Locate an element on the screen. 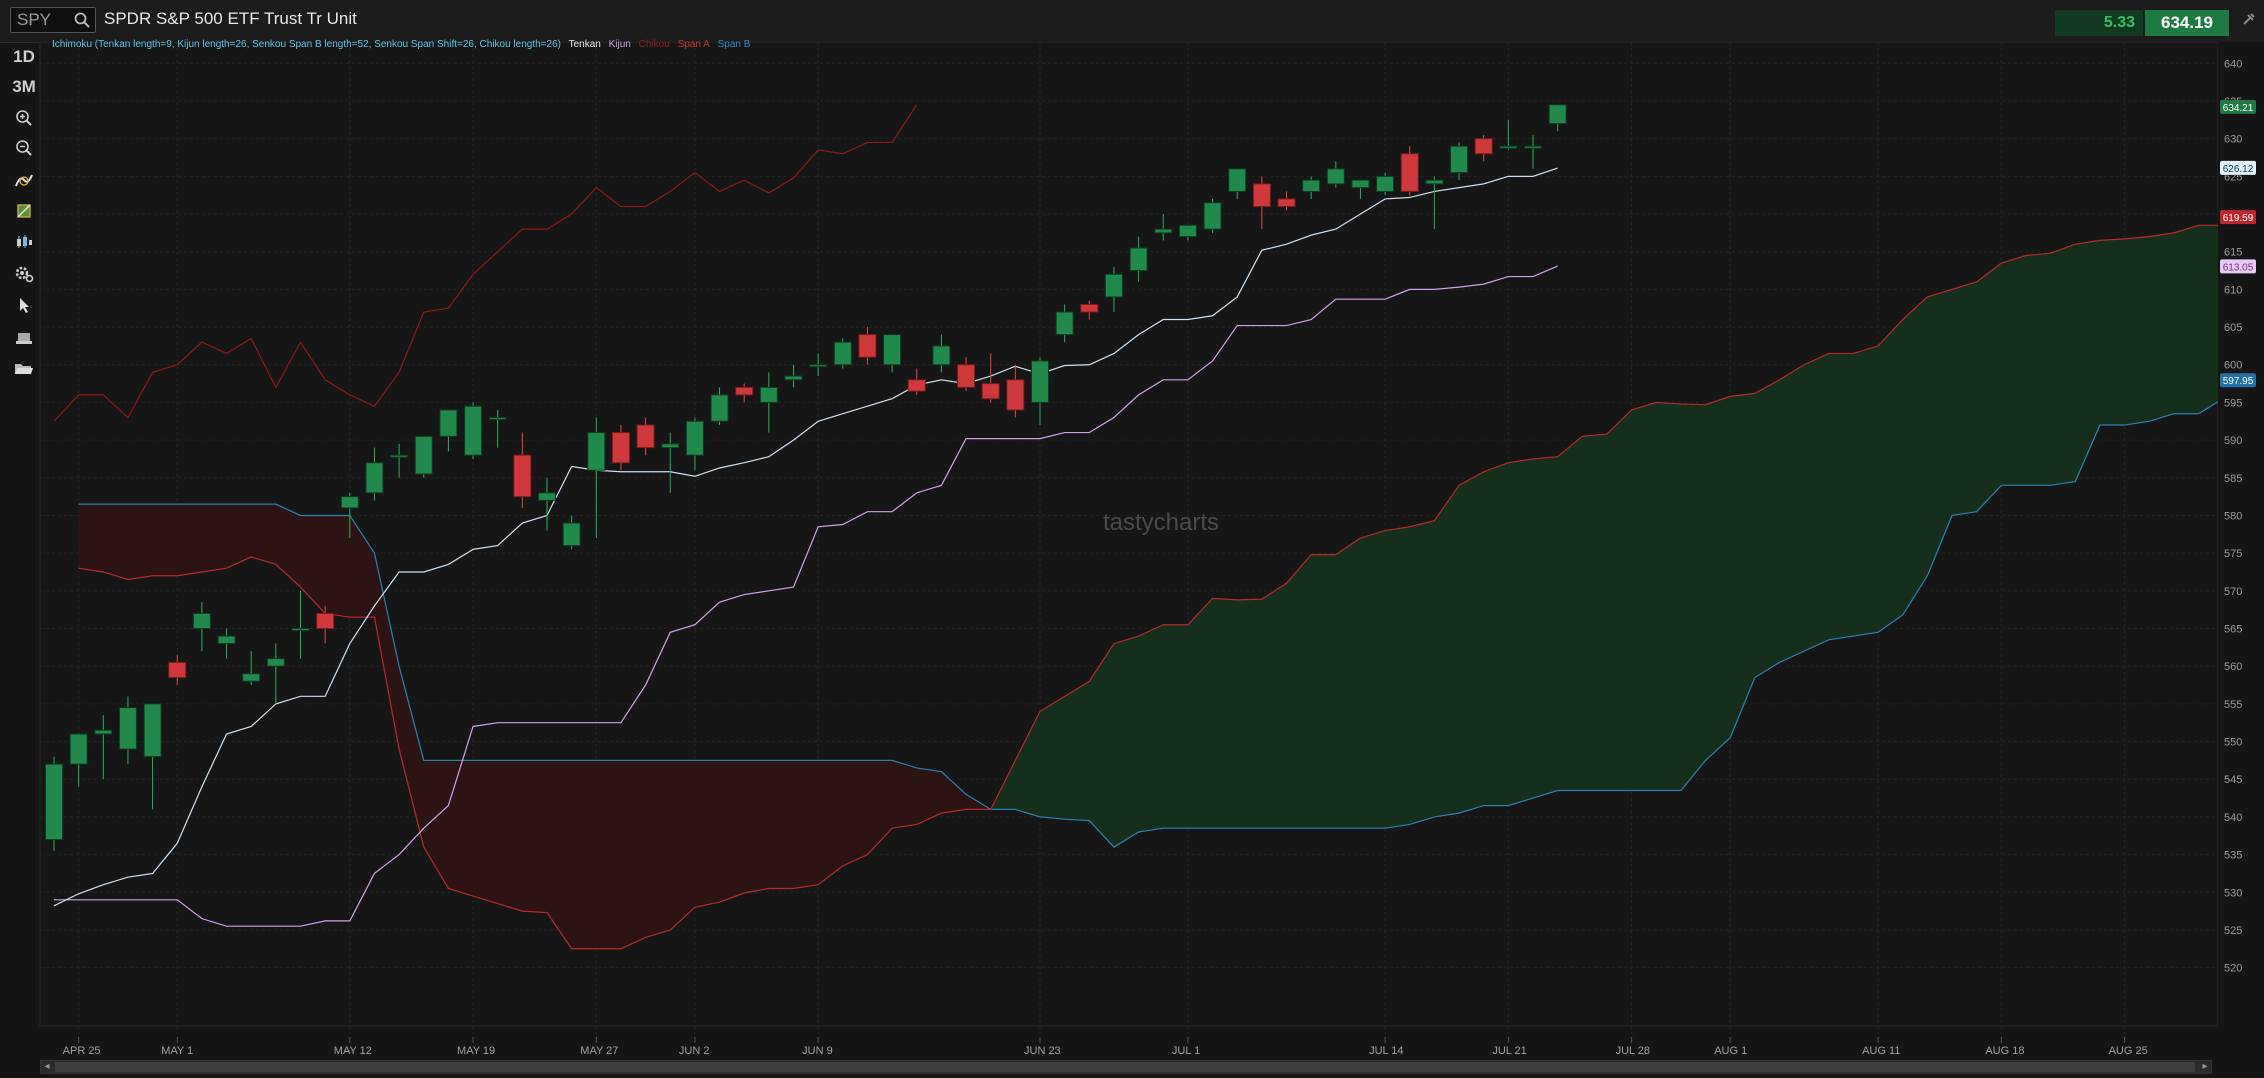 Image resolution: width=2264 pixels, height=1078 pixels. scroll-thumb is located at coordinates (1125, 1067).